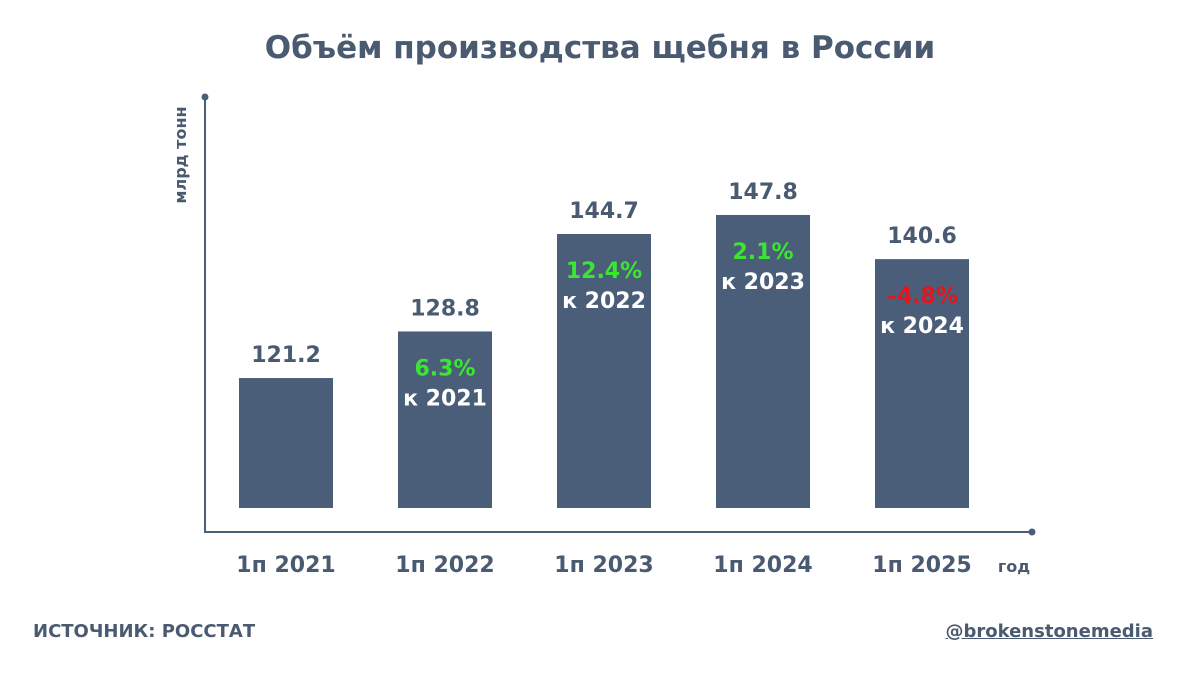  What do you see at coordinates (604, 271) in the screenshot?
I see `change-percent-3: 12.4%` at bounding box center [604, 271].